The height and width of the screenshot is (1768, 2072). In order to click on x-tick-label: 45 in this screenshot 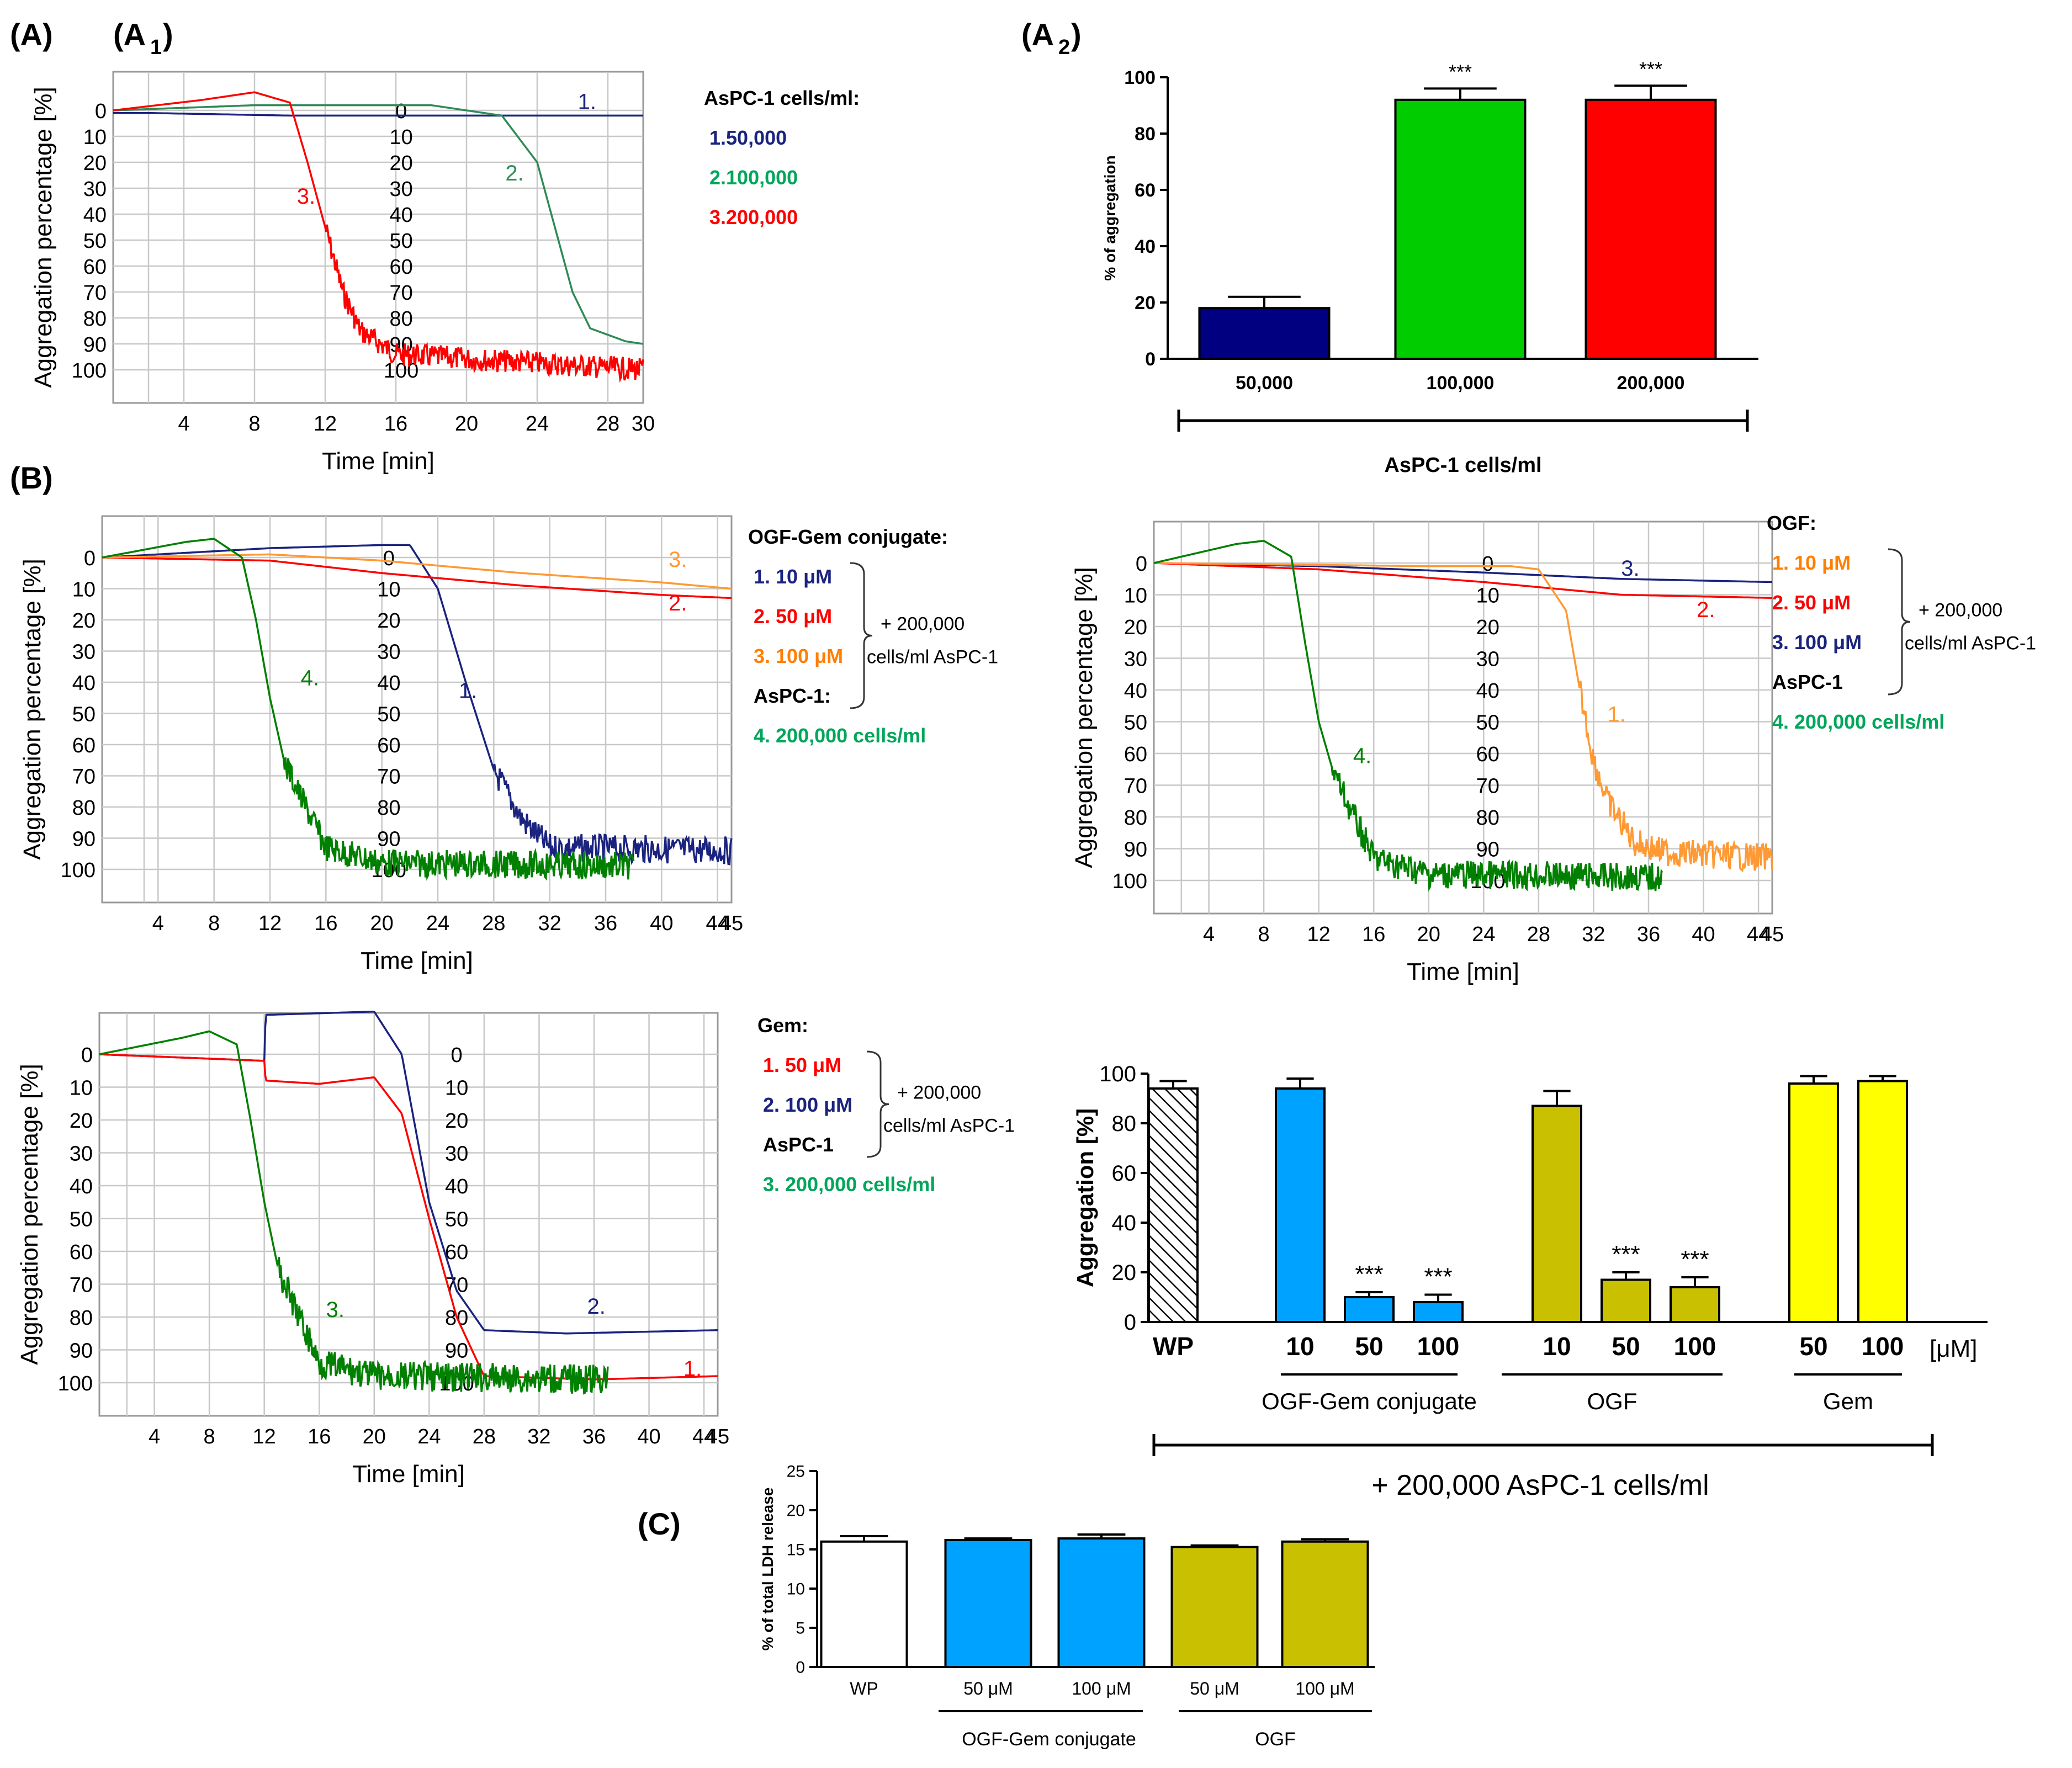, I will do `click(1772, 934)`.